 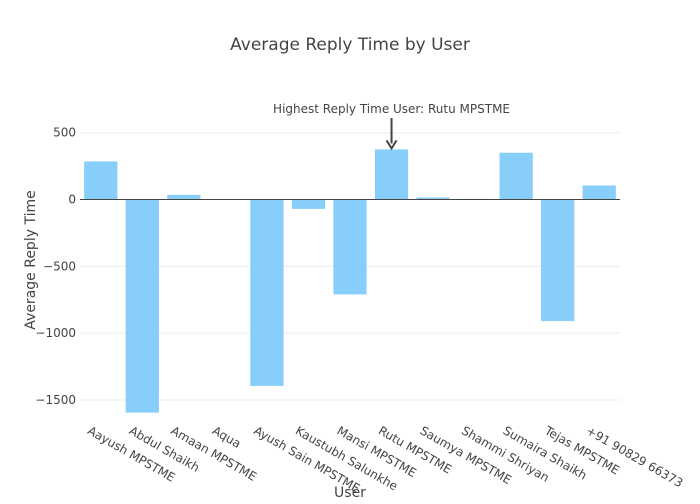 I want to click on annotation-text: Highest Reply Time User: Rutu MPSTME, so click(x=391, y=109).